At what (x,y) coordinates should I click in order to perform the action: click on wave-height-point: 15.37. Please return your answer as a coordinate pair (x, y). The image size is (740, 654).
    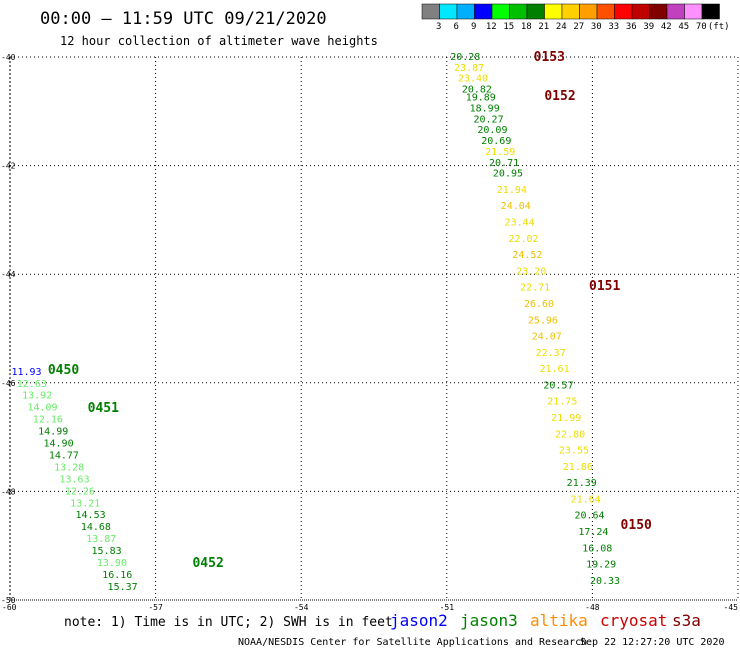
    Looking at the image, I should click on (123, 587).